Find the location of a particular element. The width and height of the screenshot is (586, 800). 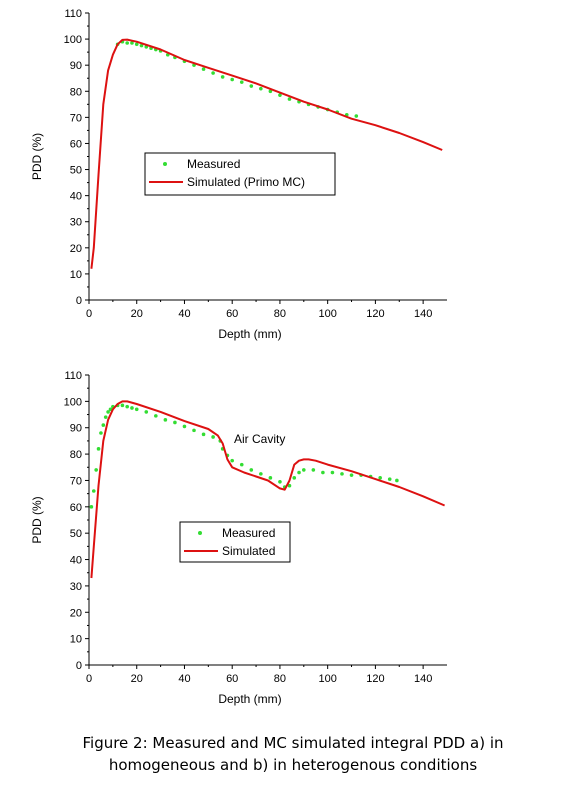

y-tick-label: 70 is located at coordinates (76, 481).